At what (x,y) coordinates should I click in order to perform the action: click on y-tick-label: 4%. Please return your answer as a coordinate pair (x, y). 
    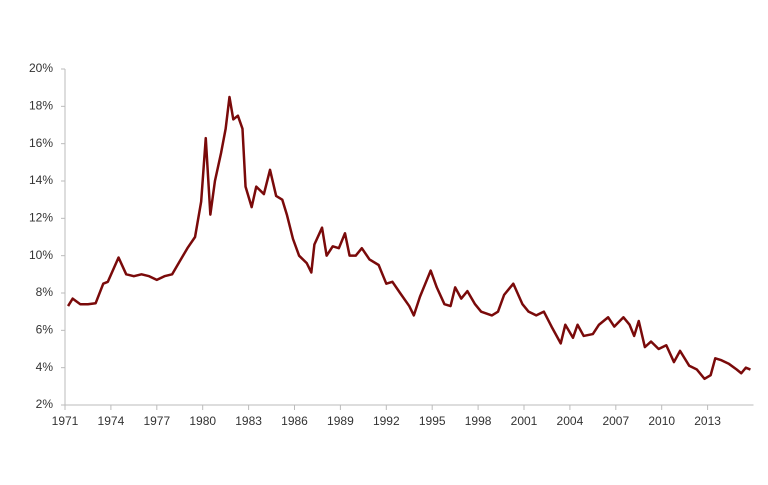
    Looking at the image, I should click on (45, 367).